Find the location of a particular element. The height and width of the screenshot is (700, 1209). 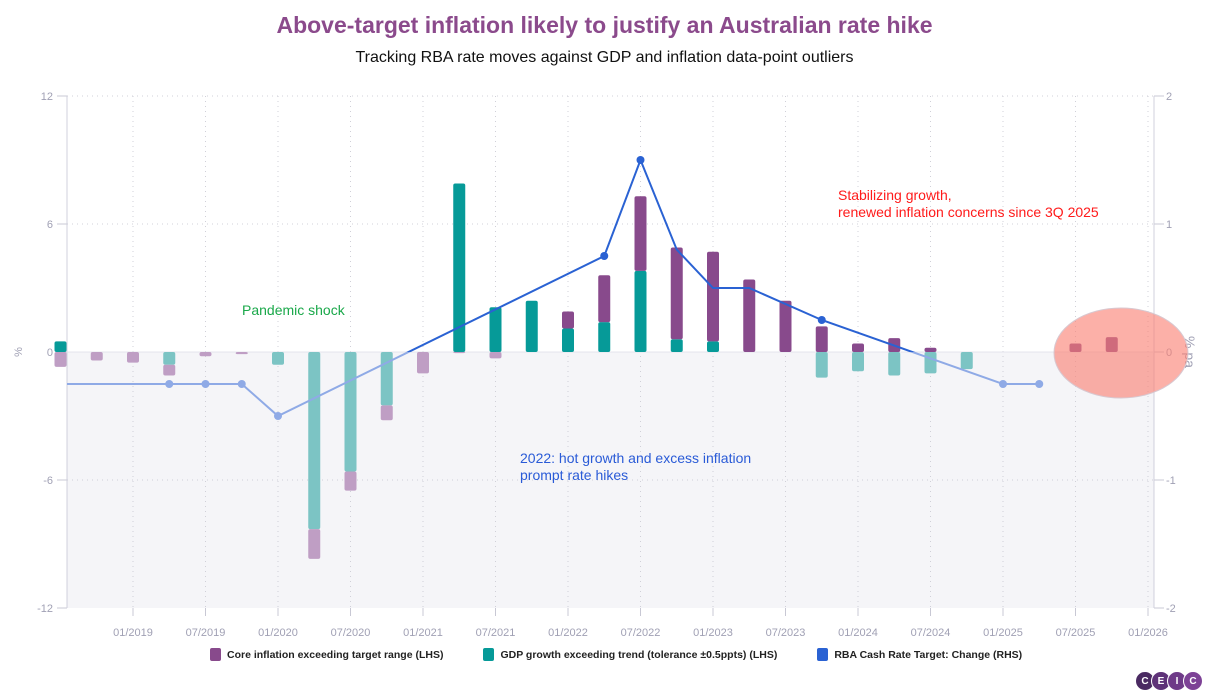

x-tick-label: 07/2019 is located at coordinates (206, 633).